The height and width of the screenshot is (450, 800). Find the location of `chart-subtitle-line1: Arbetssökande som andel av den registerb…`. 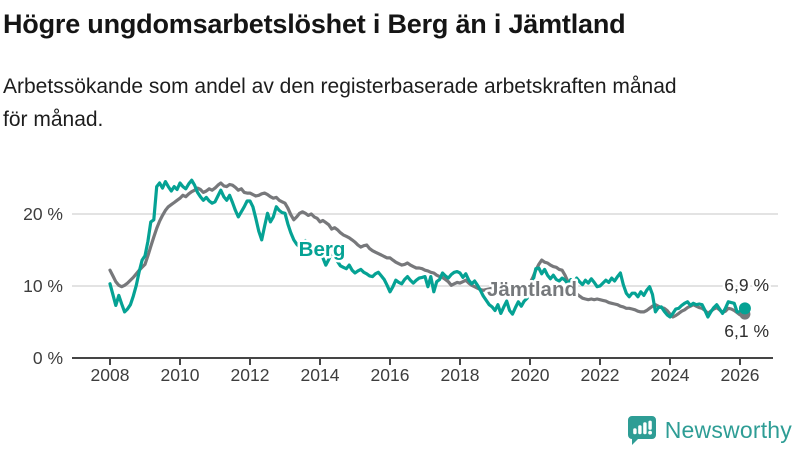

chart-subtitle-line1: Arbetssökande som andel av den registerb… is located at coordinates (340, 86).